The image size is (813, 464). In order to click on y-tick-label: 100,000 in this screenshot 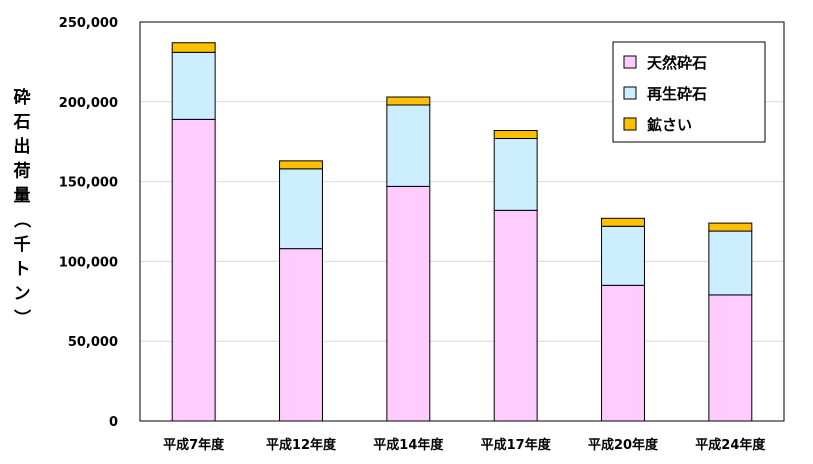, I will do `click(88, 262)`.